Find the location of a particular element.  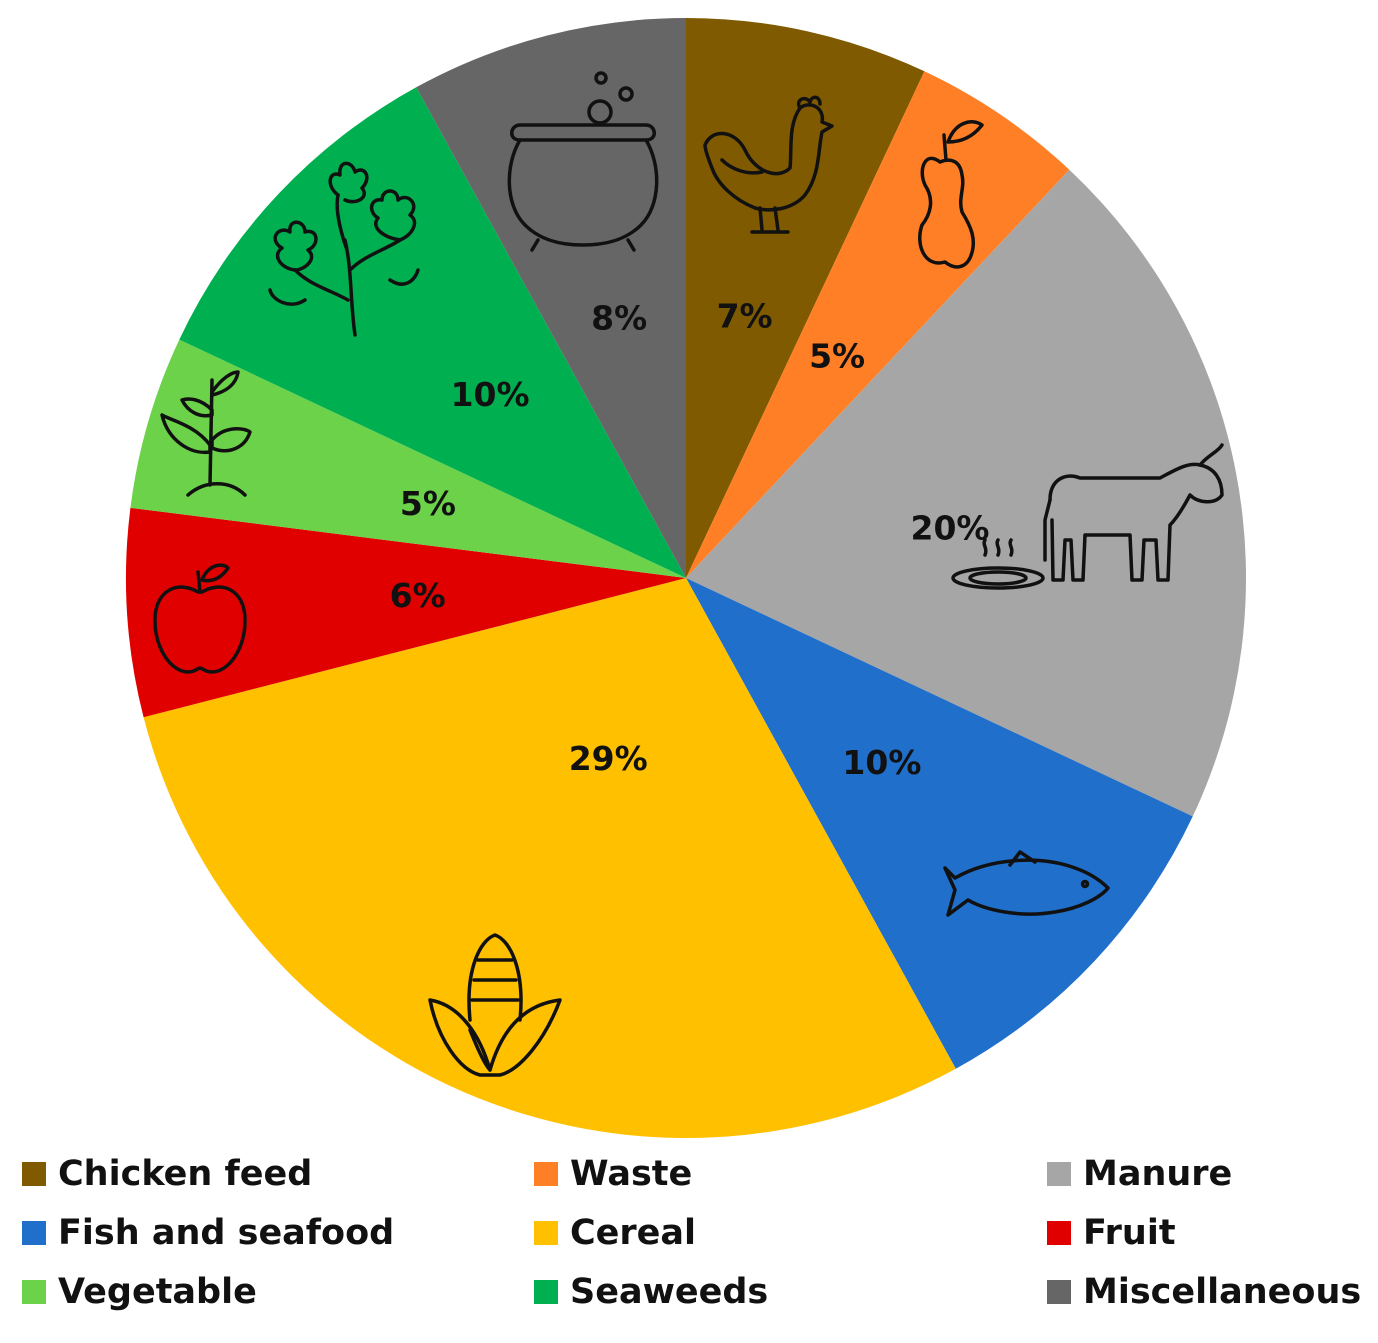

pie-value-label: 6% is located at coordinates (418, 595).